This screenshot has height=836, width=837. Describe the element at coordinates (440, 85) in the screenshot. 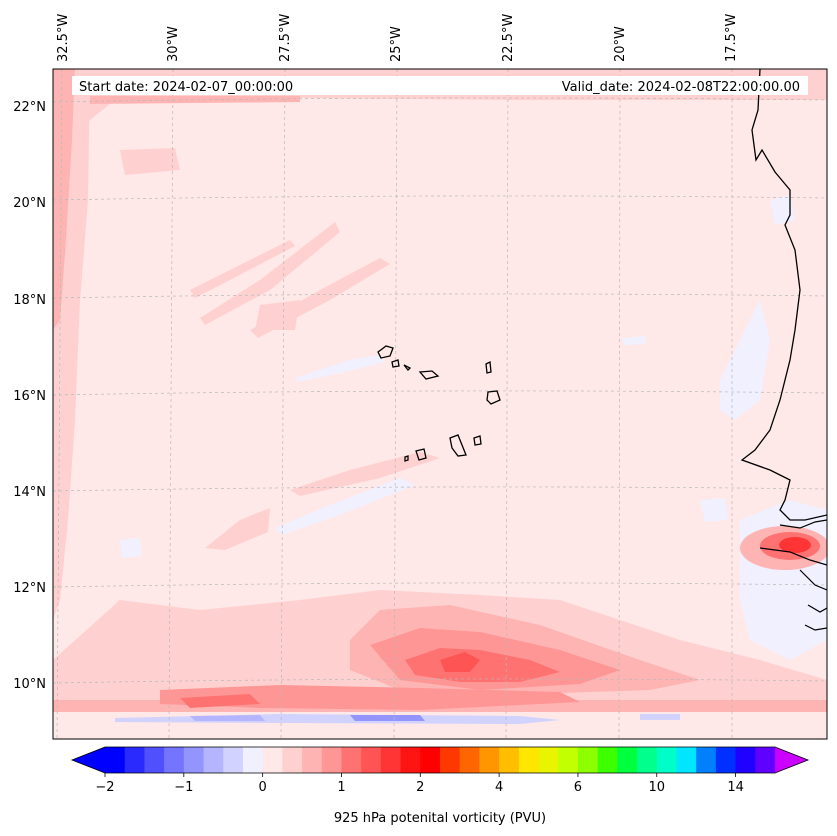

I see `date-info-box` at that location.